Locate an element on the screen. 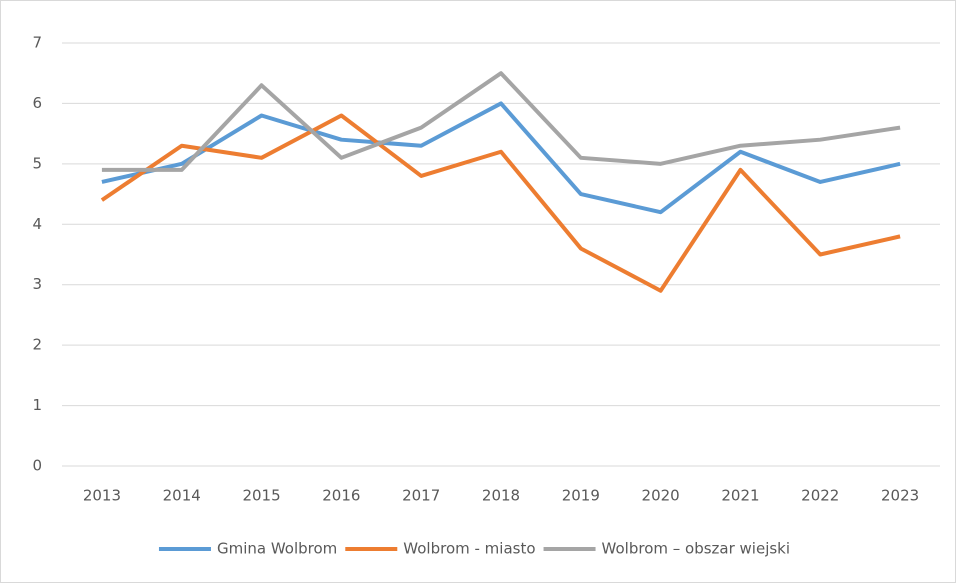 Image resolution: width=957 pixels, height=584 pixels. x-tick-label: 2016 is located at coordinates (341, 496).